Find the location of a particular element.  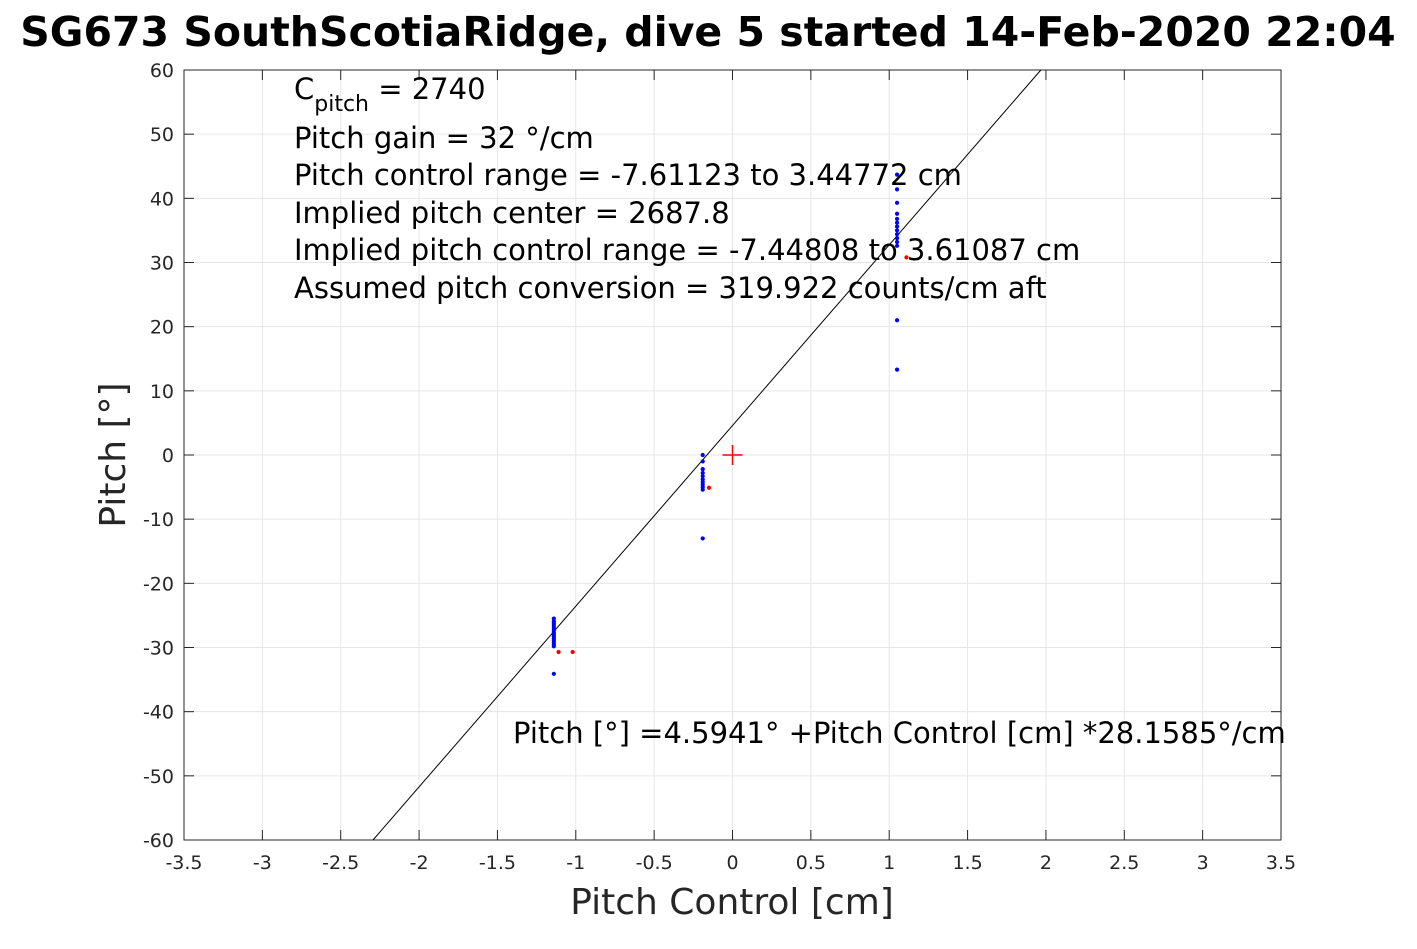

x-tick-label: -2.5 is located at coordinates (340, 863).